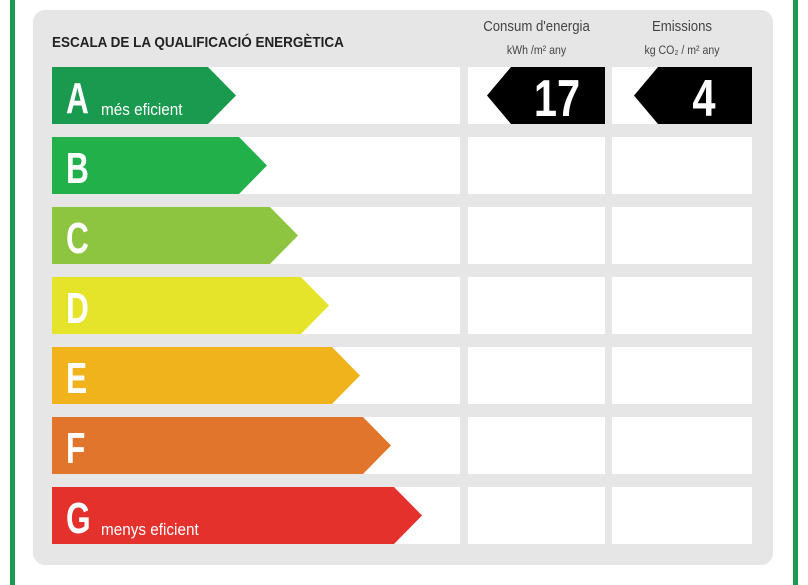  I want to click on rating-letter: C, so click(77, 238).